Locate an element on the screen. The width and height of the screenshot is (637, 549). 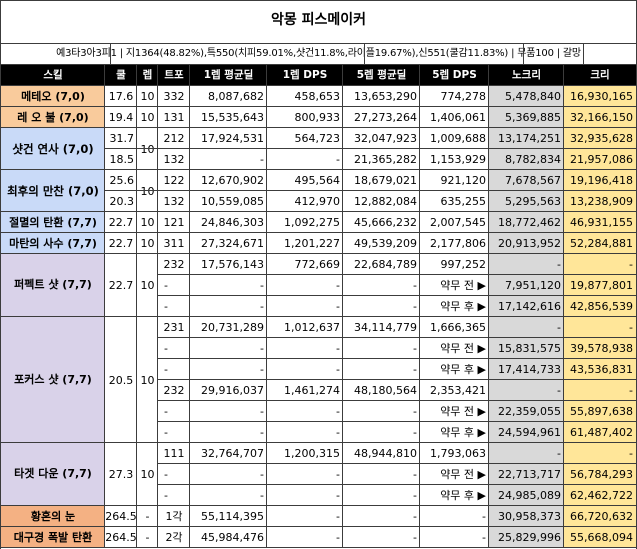
dps5-cell: 1,666,365 is located at coordinates (458, 327).